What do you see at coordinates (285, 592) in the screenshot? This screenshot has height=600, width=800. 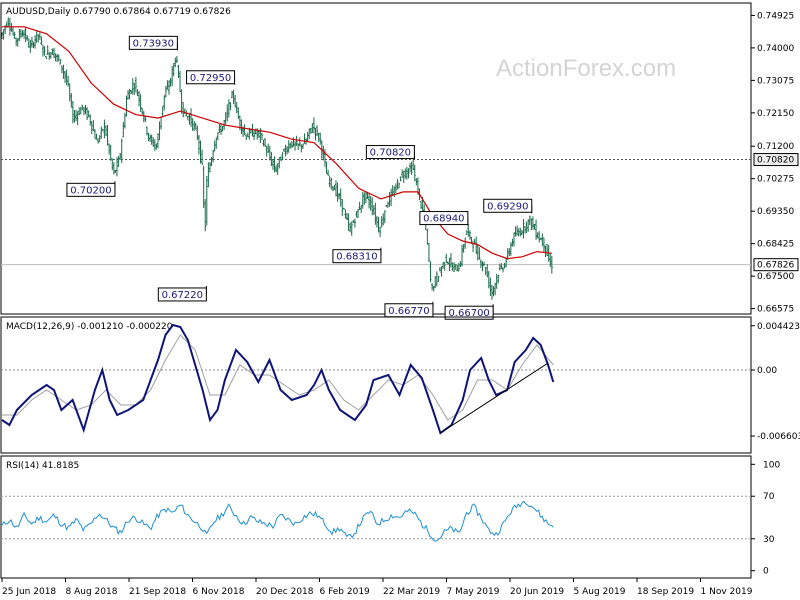 I see `x-tick-label: 20 Dec 2018` at bounding box center [285, 592].